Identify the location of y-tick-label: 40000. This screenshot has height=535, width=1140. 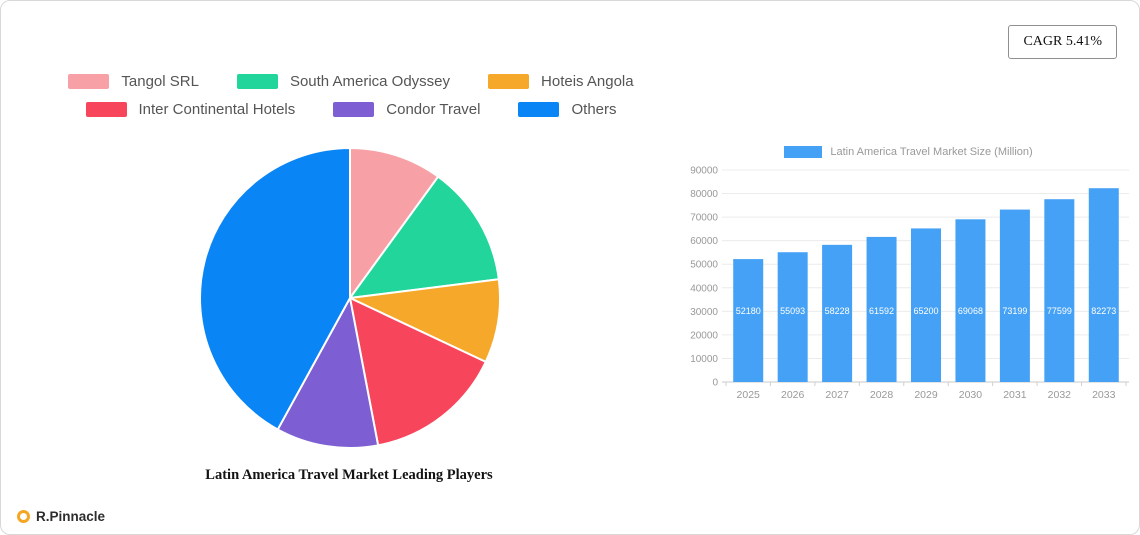
(704, 288).